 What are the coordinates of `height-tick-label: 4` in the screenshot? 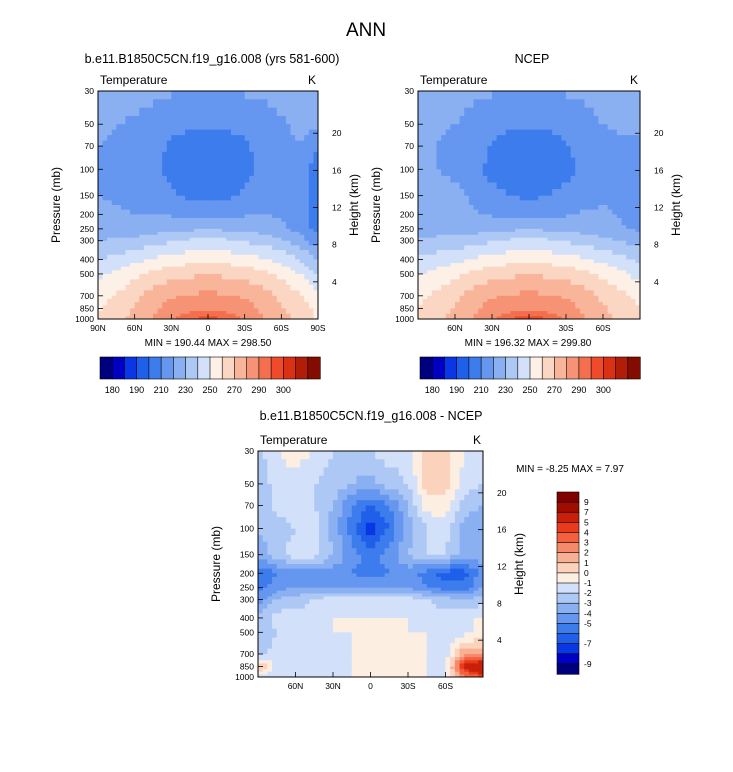 It's located at (656, 282).